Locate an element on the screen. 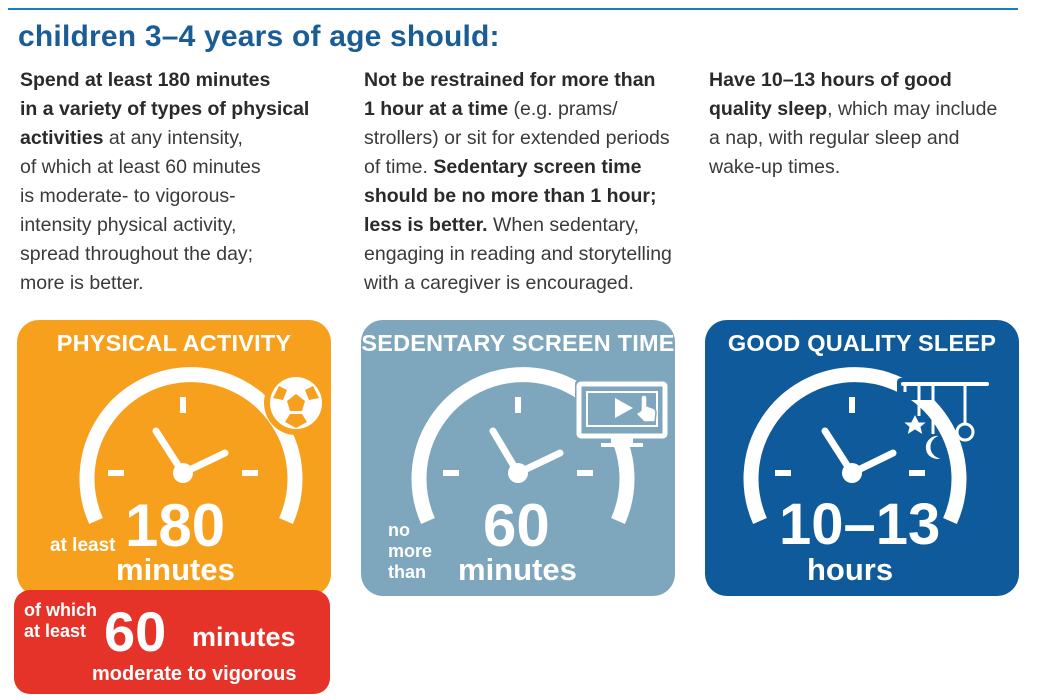 This screenshot has width=1039, height=700. guideline-line: Not be restrained for more than is located at coordinates (529, 80).